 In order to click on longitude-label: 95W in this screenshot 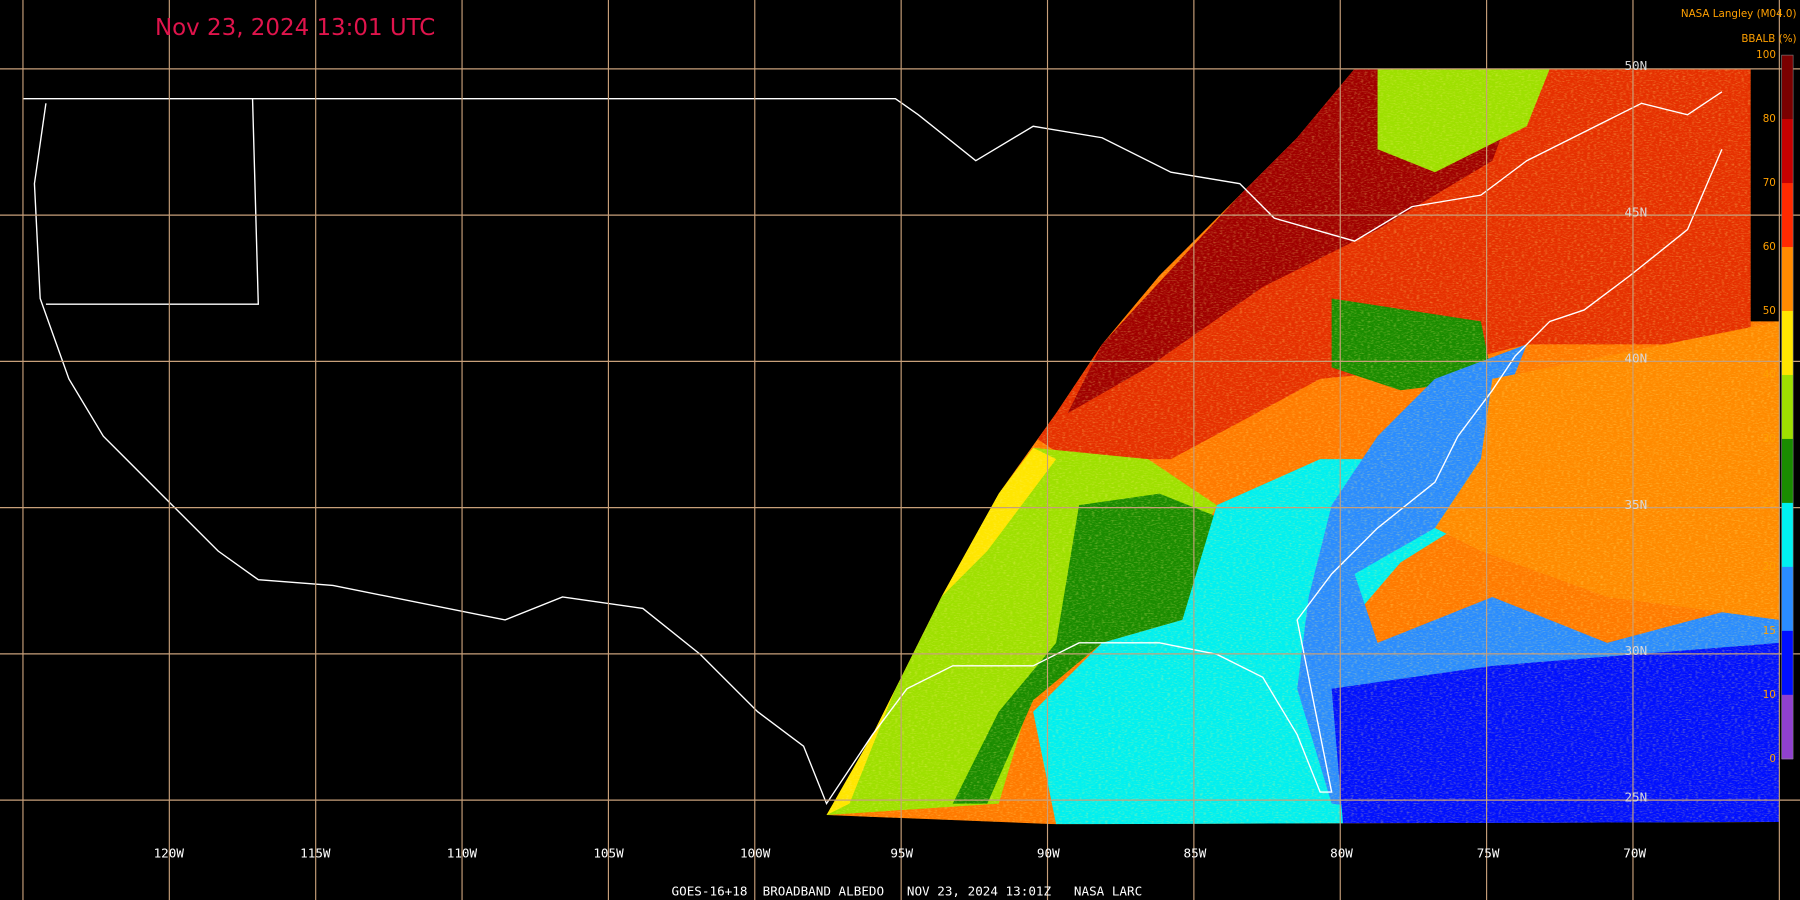, I will do `click(901, 853)`.